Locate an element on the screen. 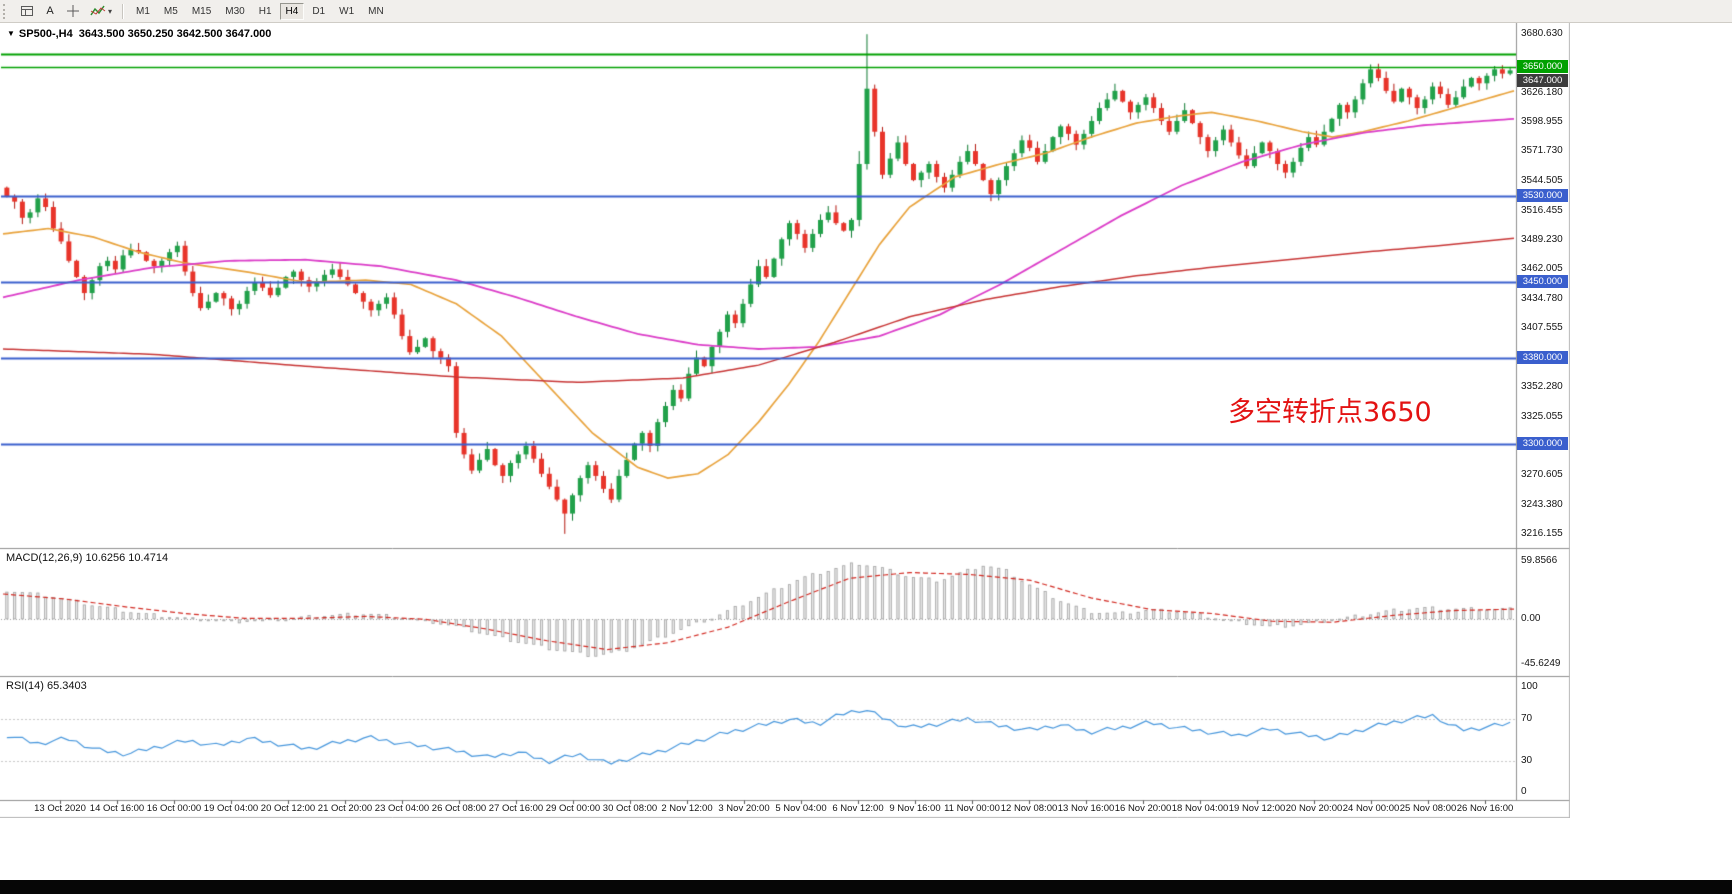  crosshair-icon is located at coordinates (73, 11).